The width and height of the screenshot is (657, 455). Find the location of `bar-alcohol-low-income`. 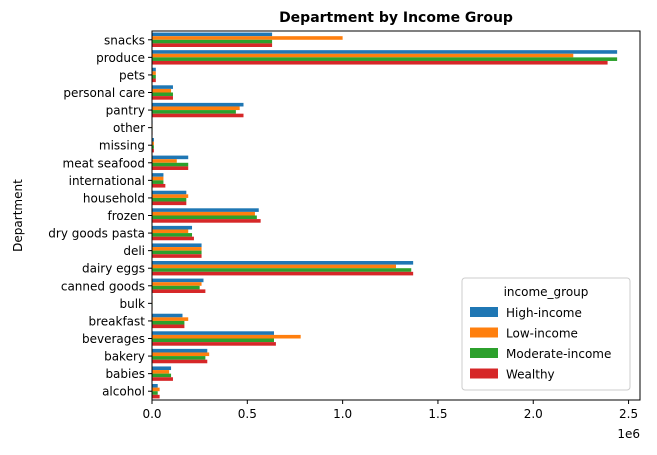

bar-alcohol-low-income is located at coordinates (156, 389).